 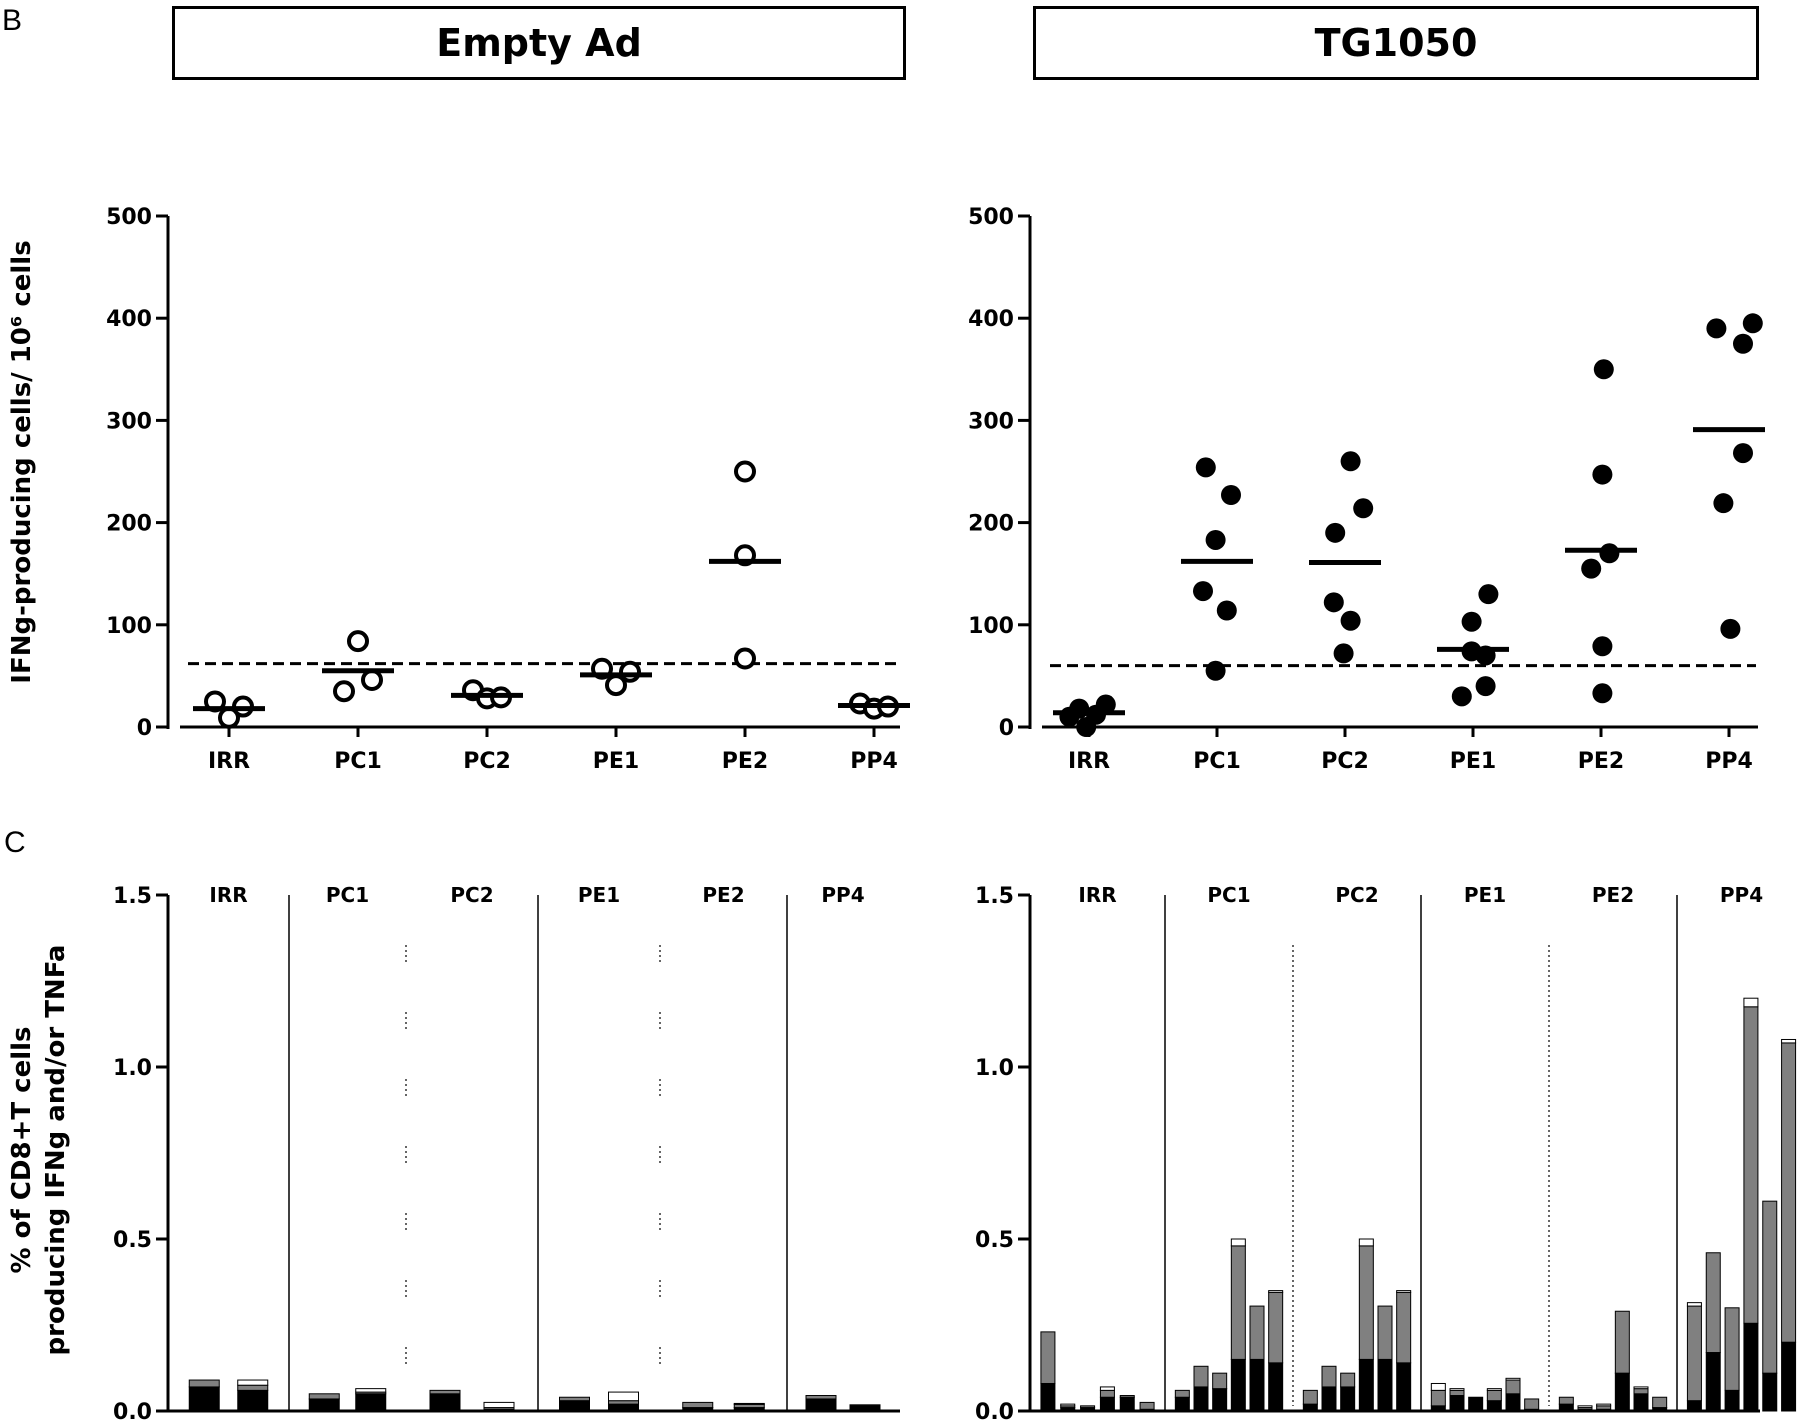 What do you see at coordinates (22, 461) in the screenshot?
I see `y-axis-title: IFNg-producing cells/ 10⁶ cells` at bounding box center [22, 461].